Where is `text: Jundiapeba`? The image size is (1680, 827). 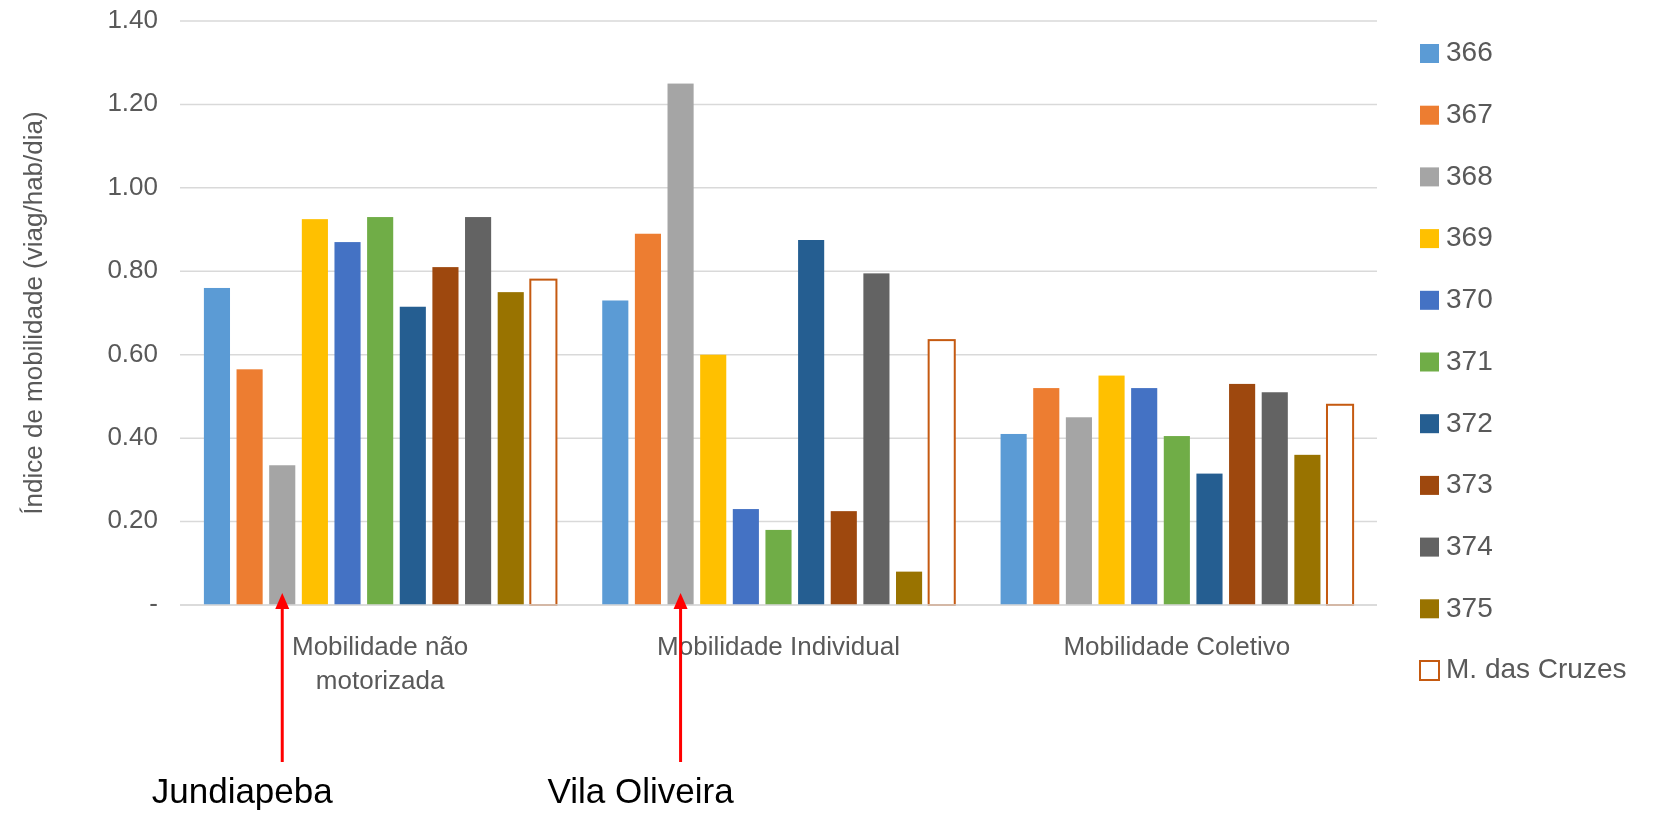 text: Jundiapeba is located at coordinates (242, 790).